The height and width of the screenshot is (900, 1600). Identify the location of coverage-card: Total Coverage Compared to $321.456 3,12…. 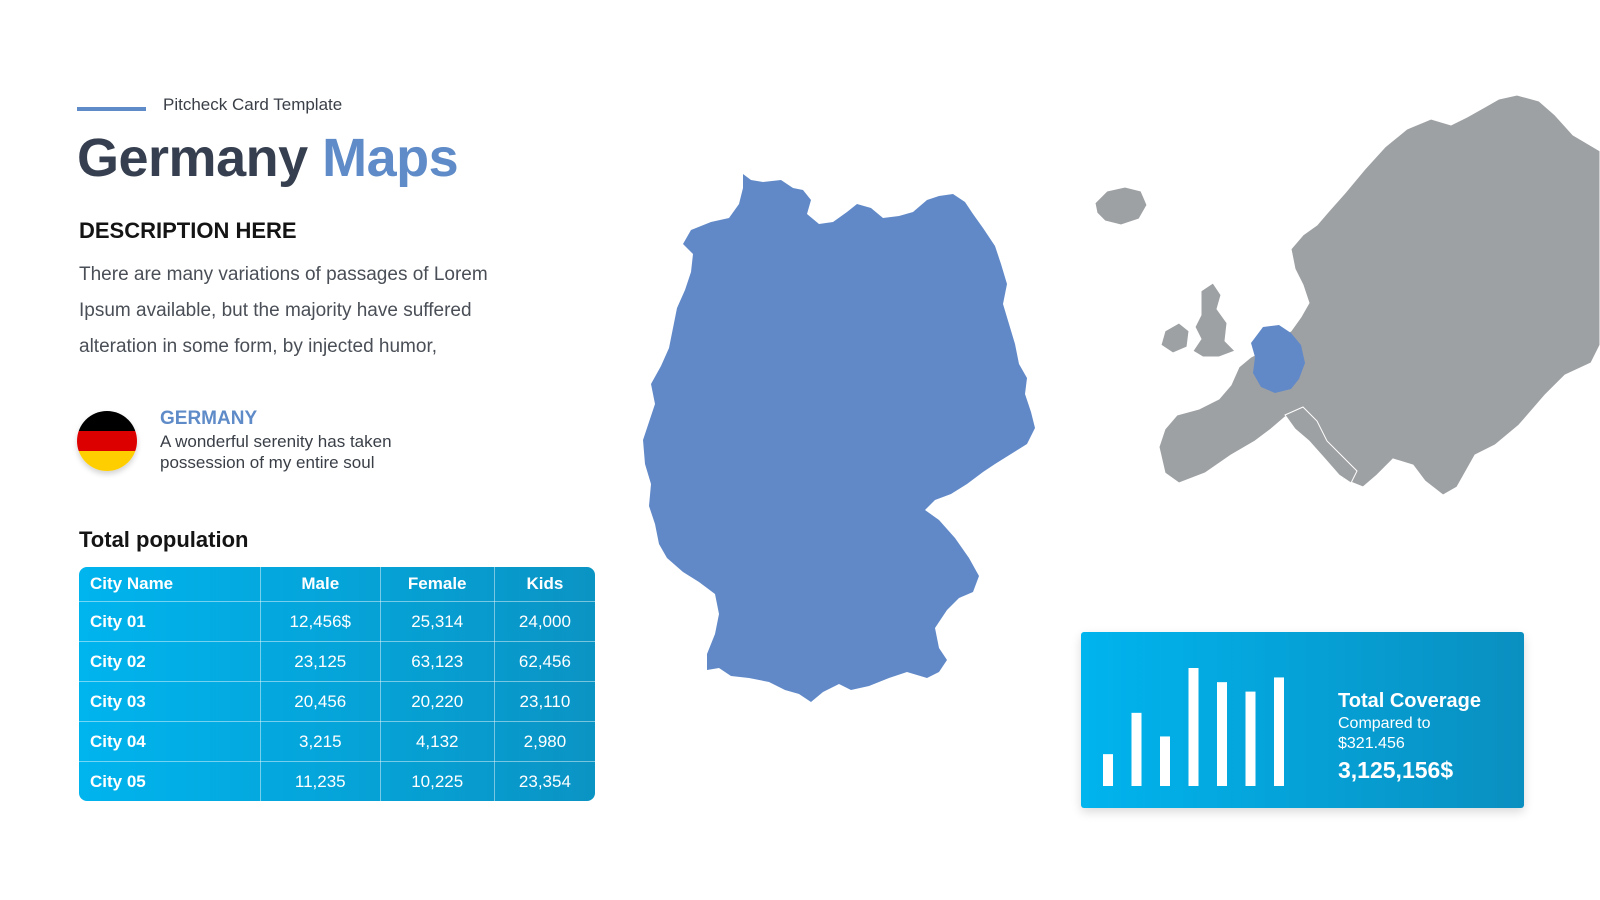
(1302, 720).